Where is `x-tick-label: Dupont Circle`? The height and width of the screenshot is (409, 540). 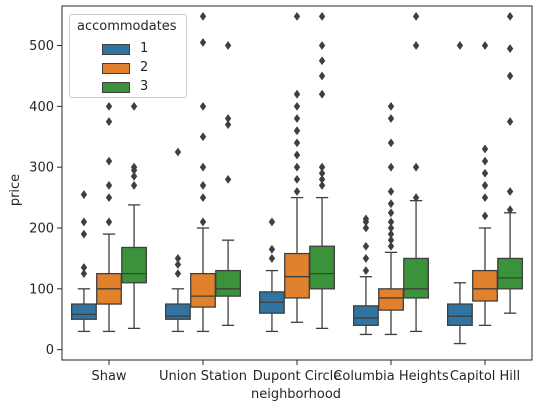
x-tick-label: Dupont Circle is located at coordinates (297, 376).